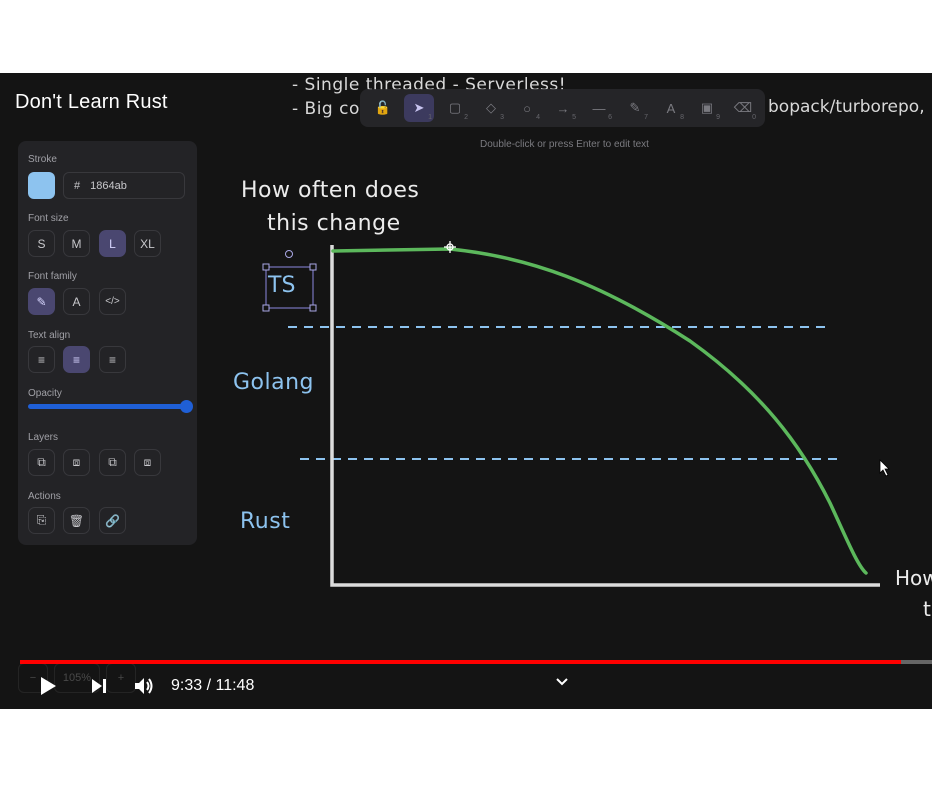 Image resolution: width=940 pixels, height=788 pixels. I want to click on pencil-tool: ✎ 7, so click(635, 108).